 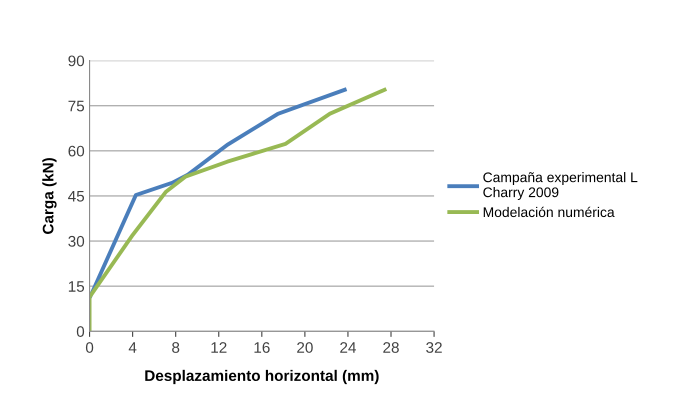 I want to click on y-tick-label: 75, so click(x=76, y=106).